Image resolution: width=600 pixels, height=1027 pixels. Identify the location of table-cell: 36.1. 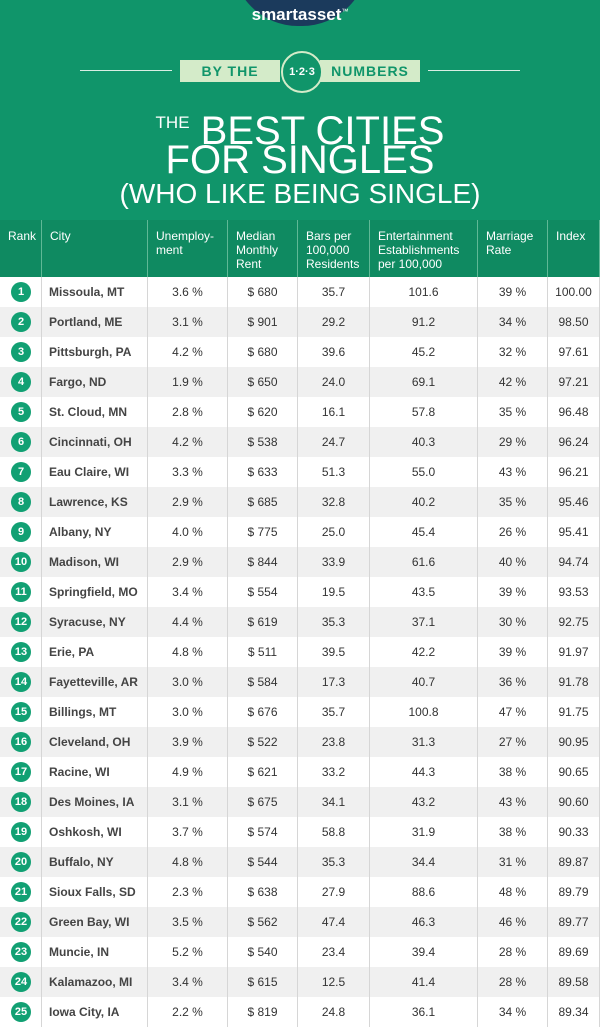
(424, 1012).